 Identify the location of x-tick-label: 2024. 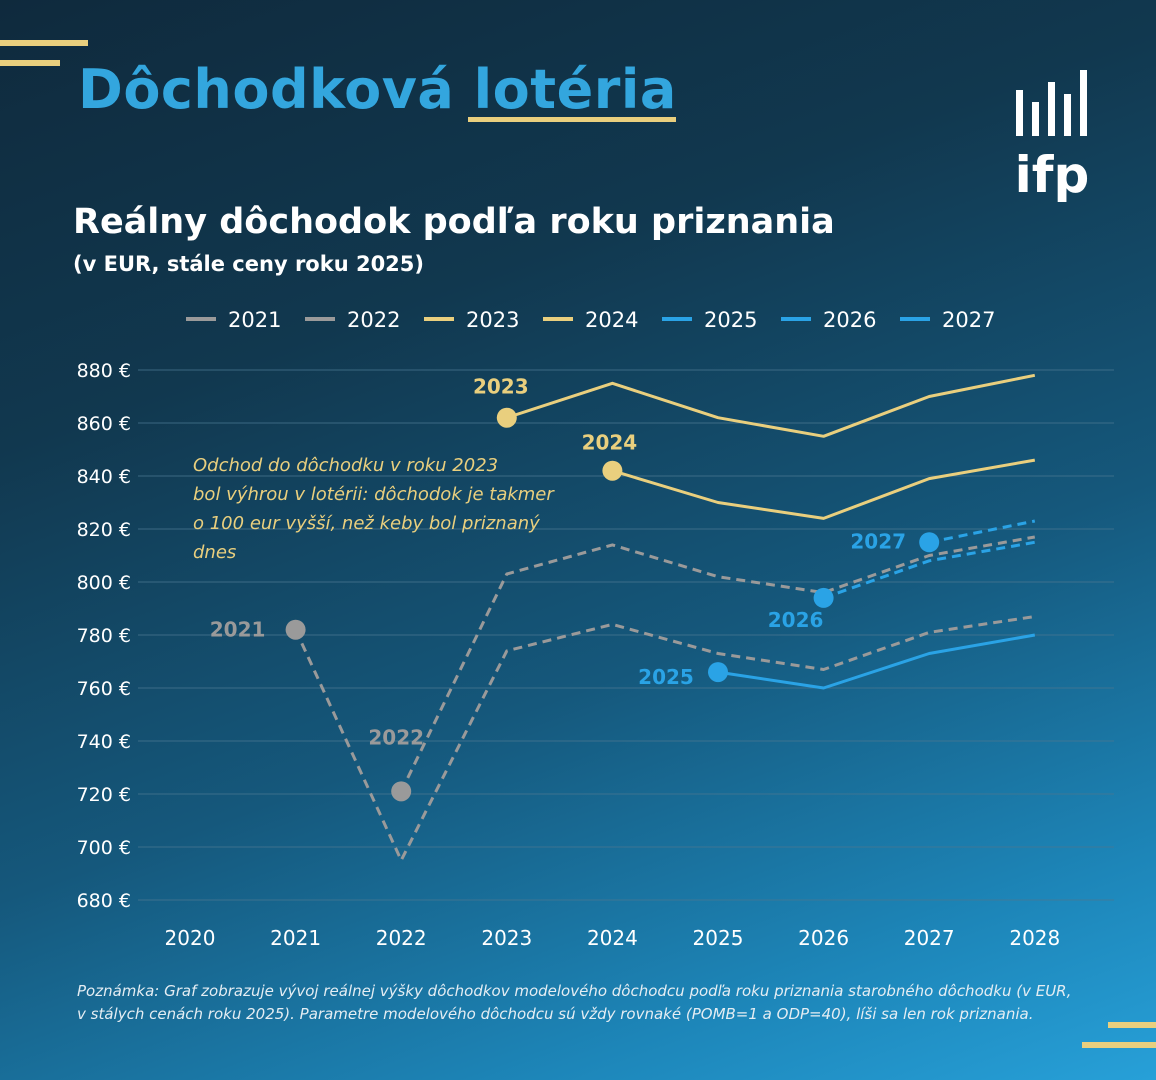
(612, 938).